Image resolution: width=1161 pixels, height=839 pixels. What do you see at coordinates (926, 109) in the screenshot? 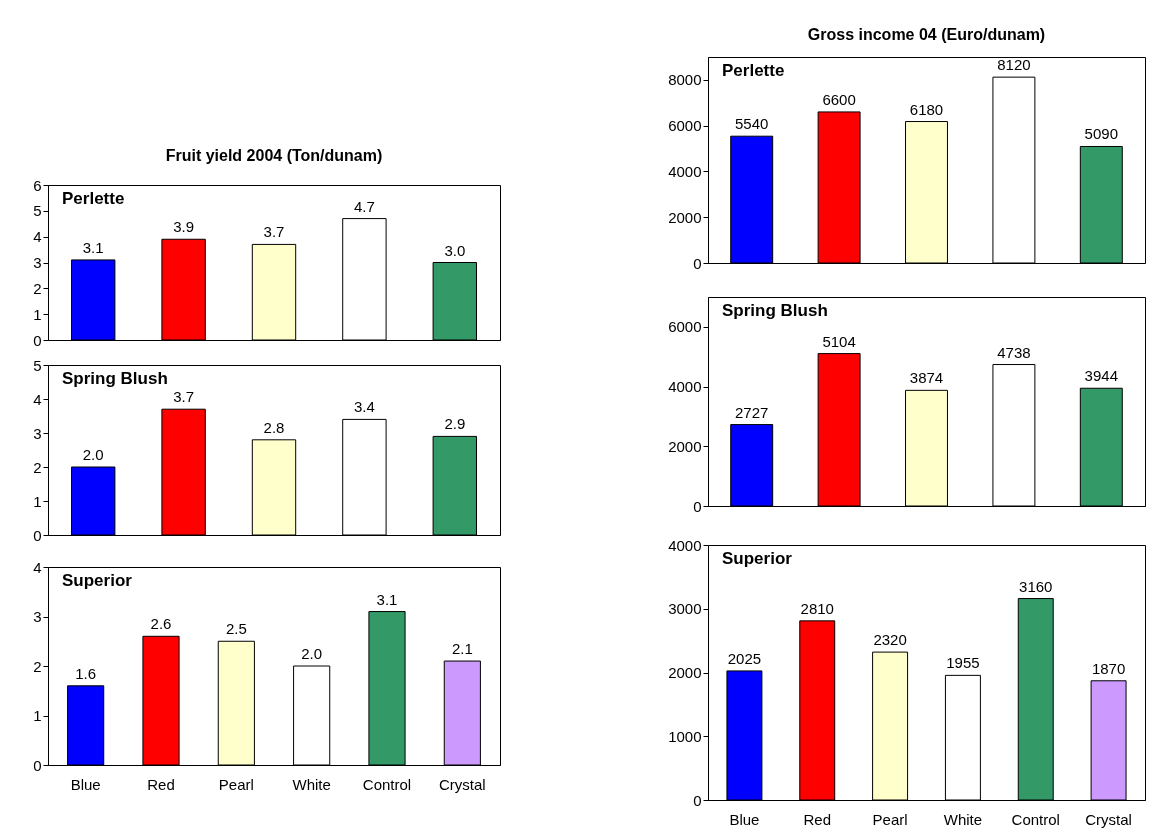
I see `data-label: 6180` at bounding box center [926, 109].